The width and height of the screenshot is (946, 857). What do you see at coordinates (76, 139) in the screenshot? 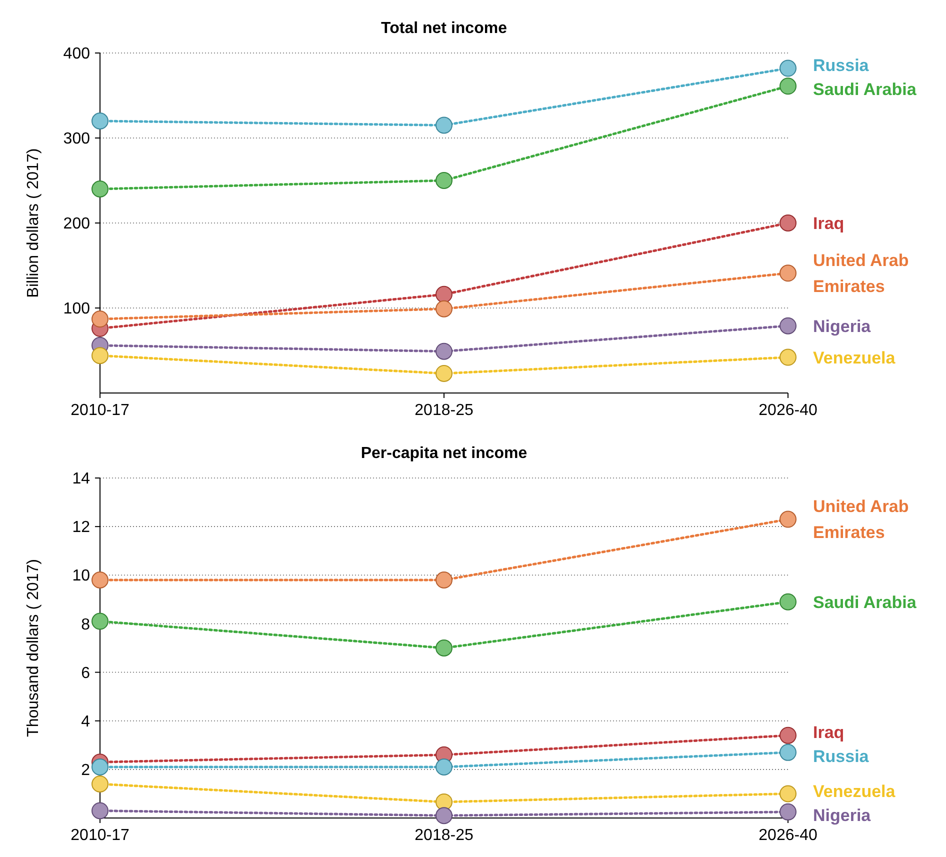
I see `y-tick-label: 300` at bounding box center [76, 139].